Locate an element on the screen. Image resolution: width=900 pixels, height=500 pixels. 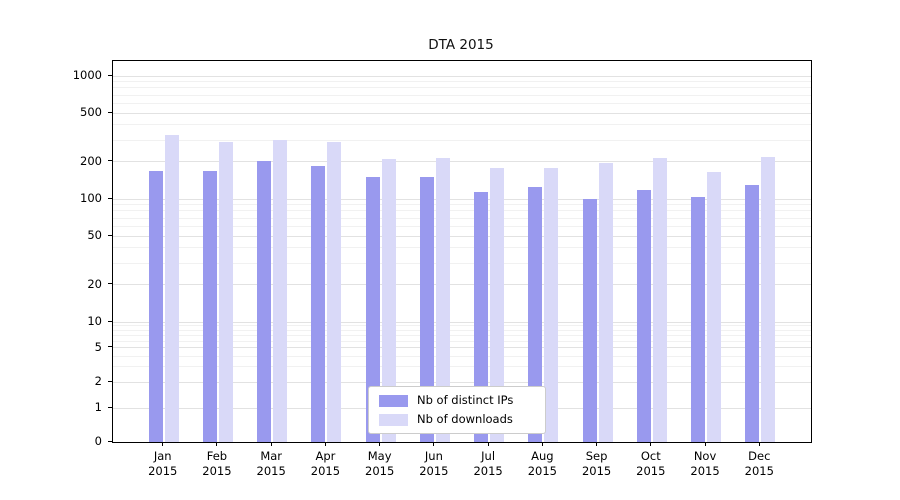
x-tick-label: Feb 2015 is located at coordinates (217, 464).